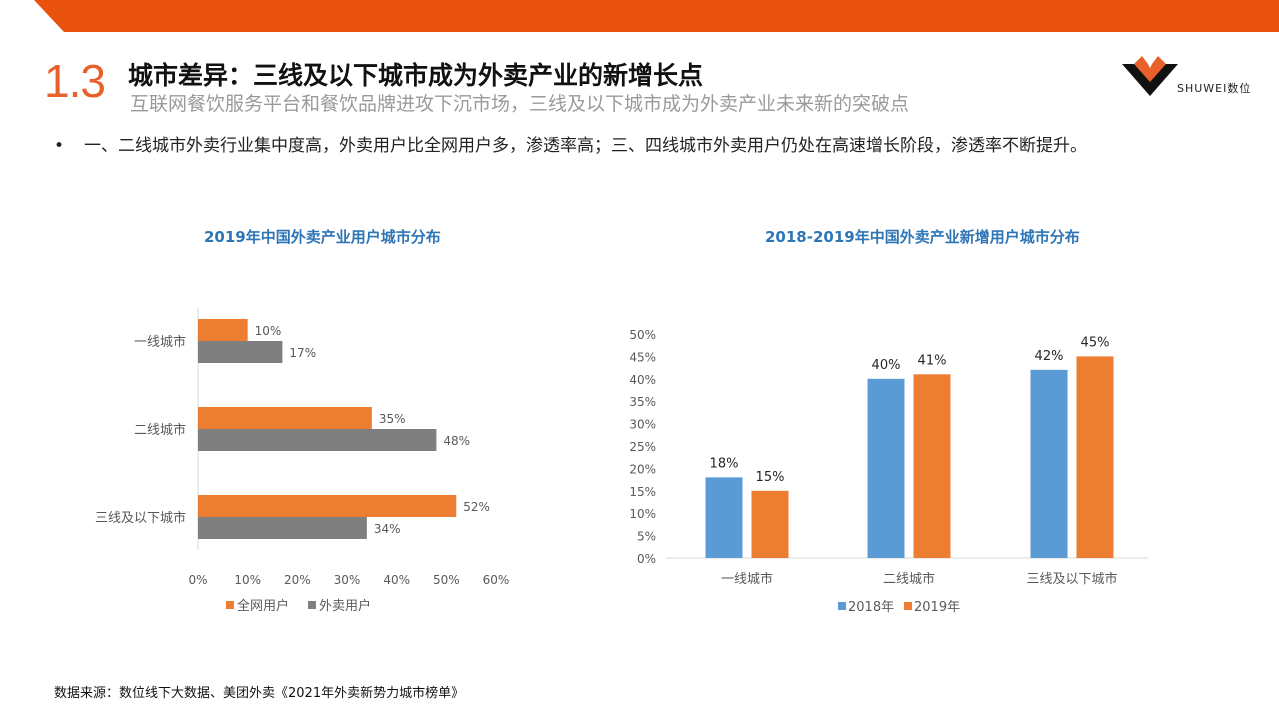 The image size is (1279, 719). What do you see at coordinates (268, 331) in the screenshot?
I see `chart1-data-label: 10%` at bounding box center [268, 331].